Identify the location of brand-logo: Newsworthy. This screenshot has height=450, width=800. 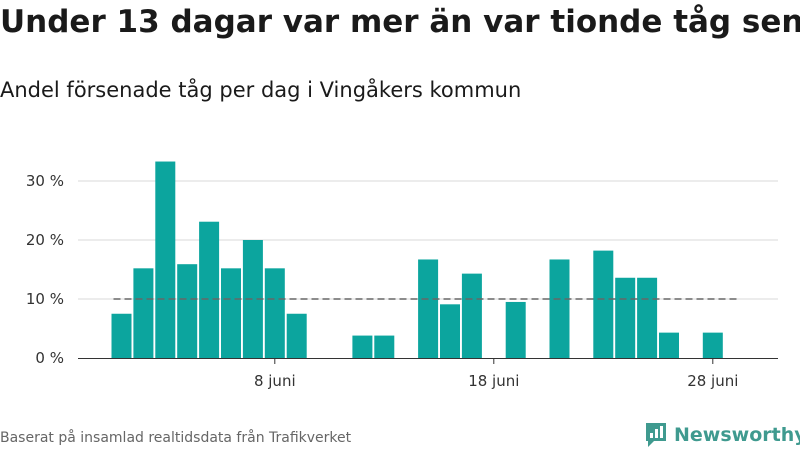
(722, 435).